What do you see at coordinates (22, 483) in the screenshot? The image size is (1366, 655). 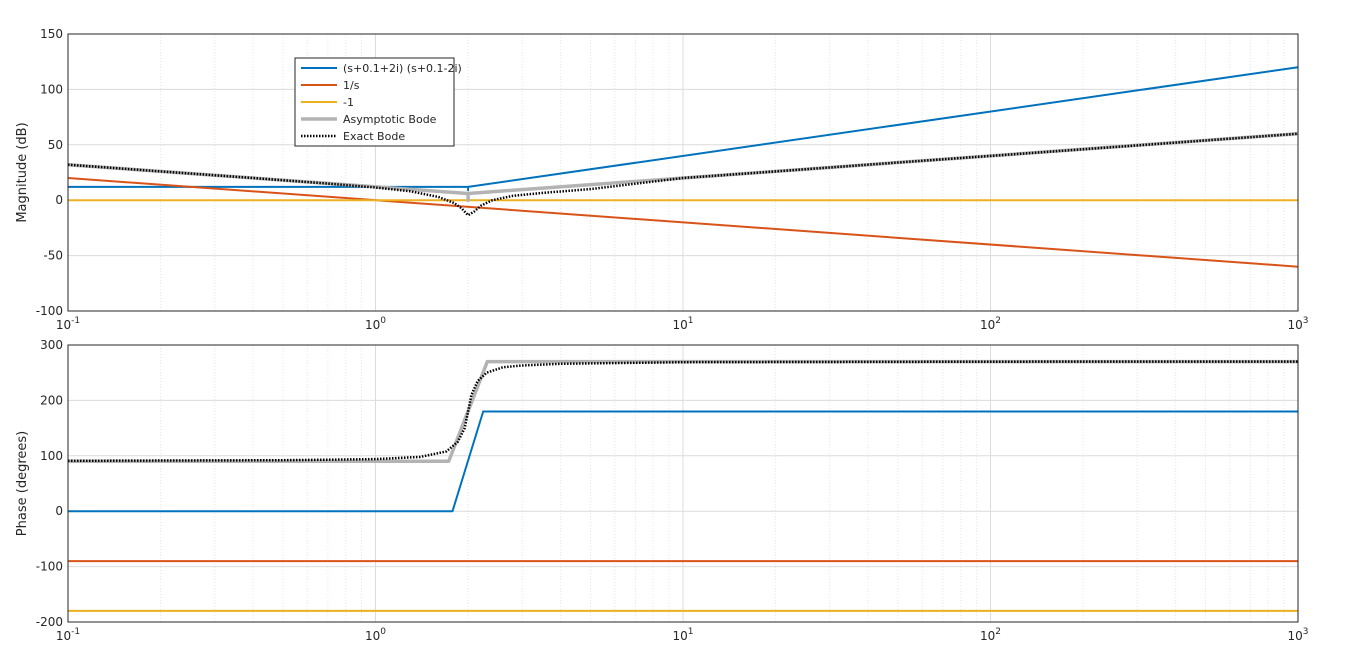 I see `y-axis-label: Phase (degrees)` at bounding box center [22, 483].